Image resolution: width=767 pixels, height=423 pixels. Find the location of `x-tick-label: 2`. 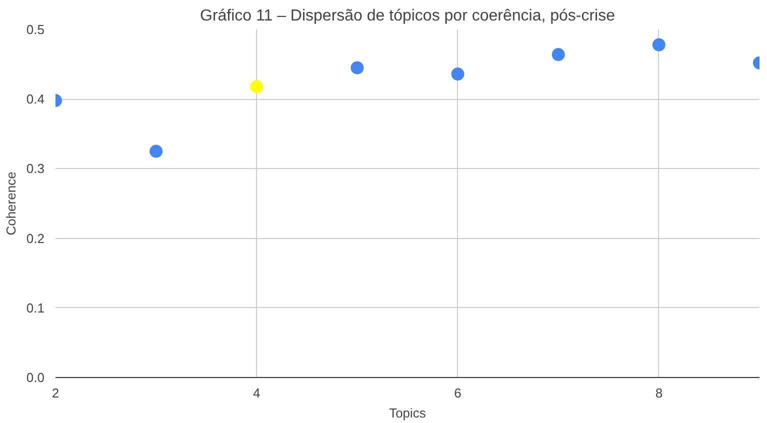

x-tick-label: 2 is located at coordinates (56, 393).